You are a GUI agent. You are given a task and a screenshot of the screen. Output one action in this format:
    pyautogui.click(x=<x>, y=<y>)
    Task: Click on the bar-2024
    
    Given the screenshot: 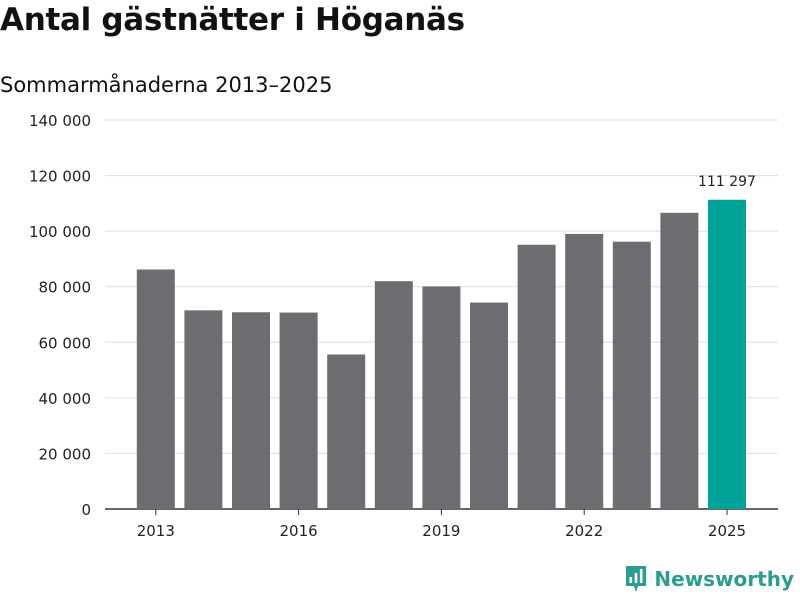 What is the action you would take?
    pyautogui.click(x=679, y=360)
    